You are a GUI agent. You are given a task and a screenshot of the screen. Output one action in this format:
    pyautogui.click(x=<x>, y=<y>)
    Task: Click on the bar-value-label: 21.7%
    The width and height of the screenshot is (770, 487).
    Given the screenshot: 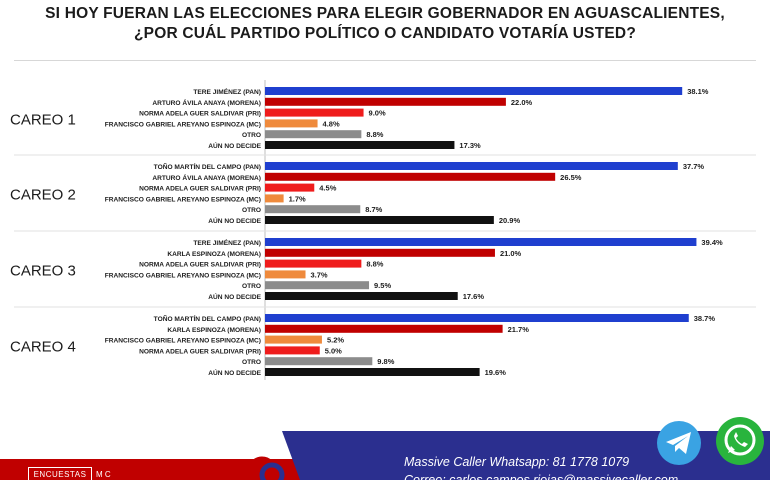 What is the action you would take?
    pyautogui.click(x=519, y=329)
    